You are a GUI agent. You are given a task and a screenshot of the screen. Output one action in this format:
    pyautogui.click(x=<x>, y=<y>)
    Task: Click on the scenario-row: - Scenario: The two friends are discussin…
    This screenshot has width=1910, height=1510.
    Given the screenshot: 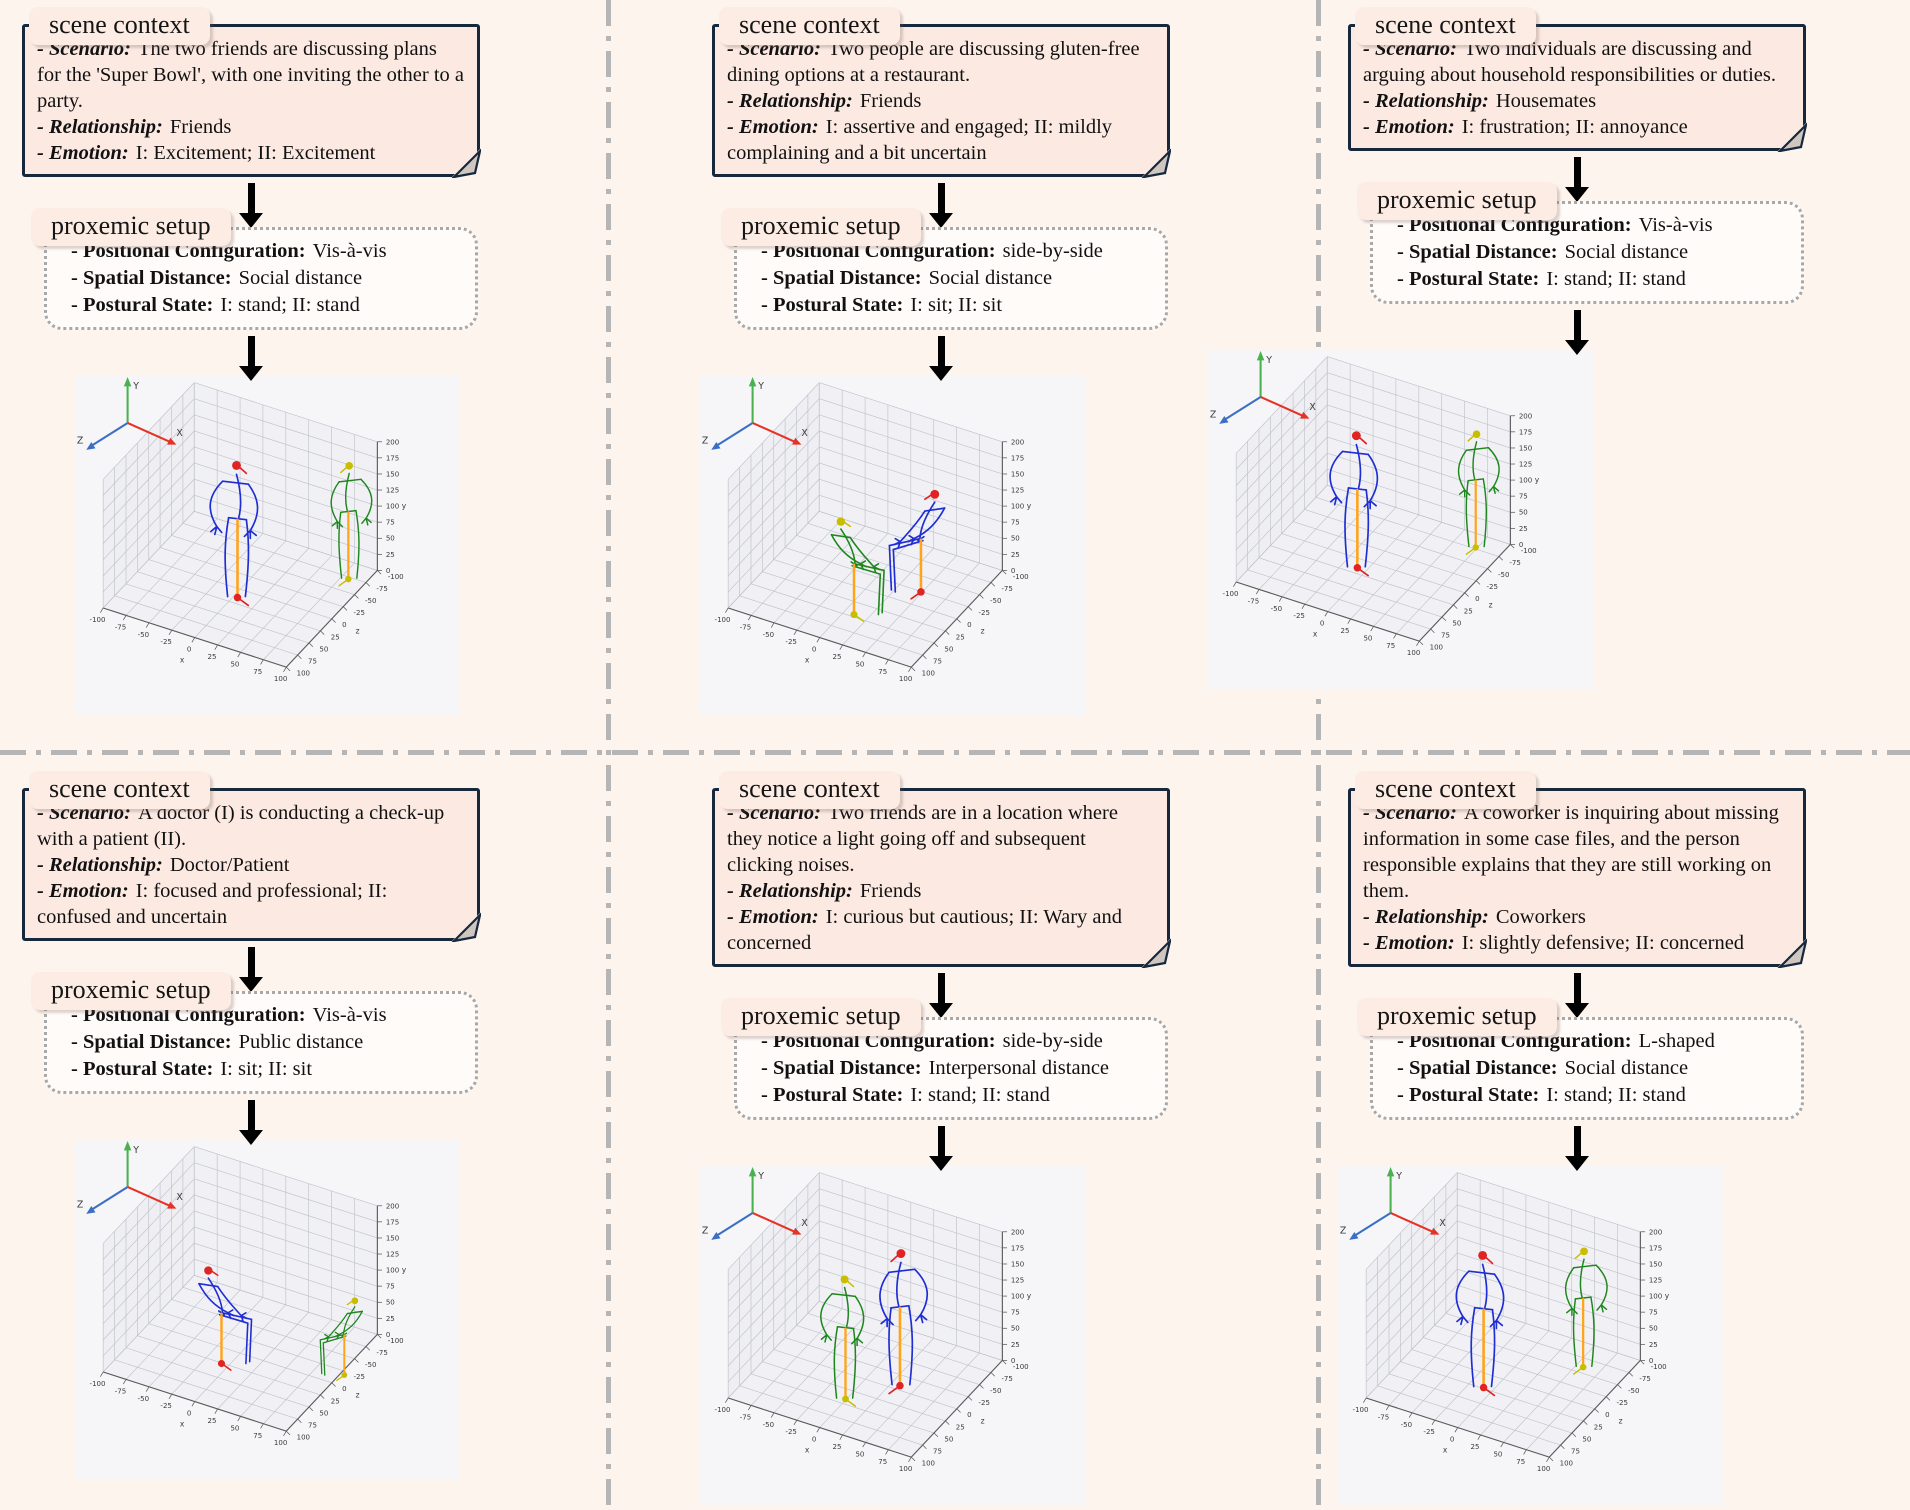 What is the action you would take?
    pyautogui.click(x=251, y=75)
    